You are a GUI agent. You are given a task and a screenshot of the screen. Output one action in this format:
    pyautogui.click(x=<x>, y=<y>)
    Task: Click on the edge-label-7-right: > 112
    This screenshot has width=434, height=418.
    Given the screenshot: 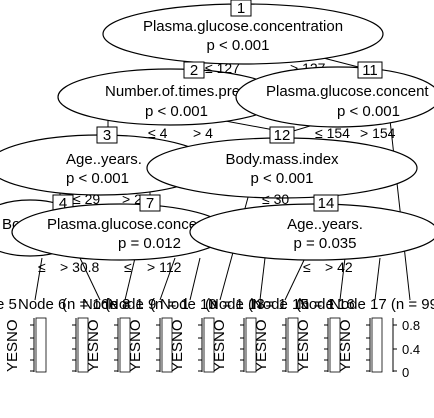 What is the action you would take?
    pyautogui.click(x=164, y=267)
    